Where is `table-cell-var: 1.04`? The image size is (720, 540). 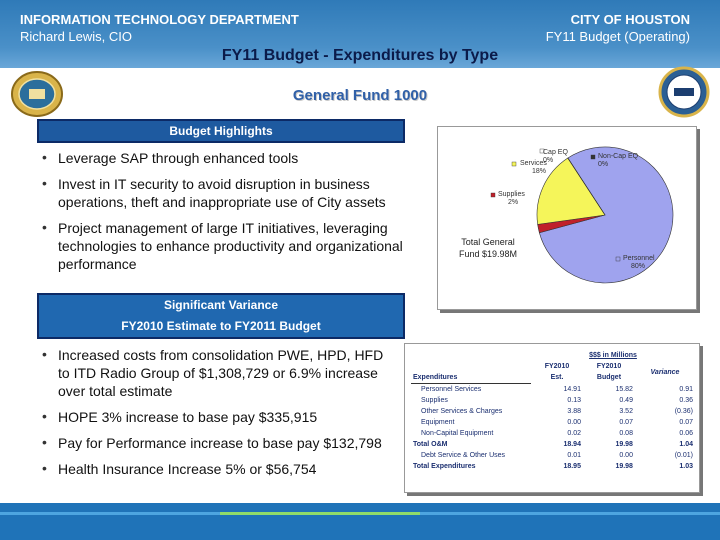 table-cell-var: 1.04 is located at coordinates (686, 444).